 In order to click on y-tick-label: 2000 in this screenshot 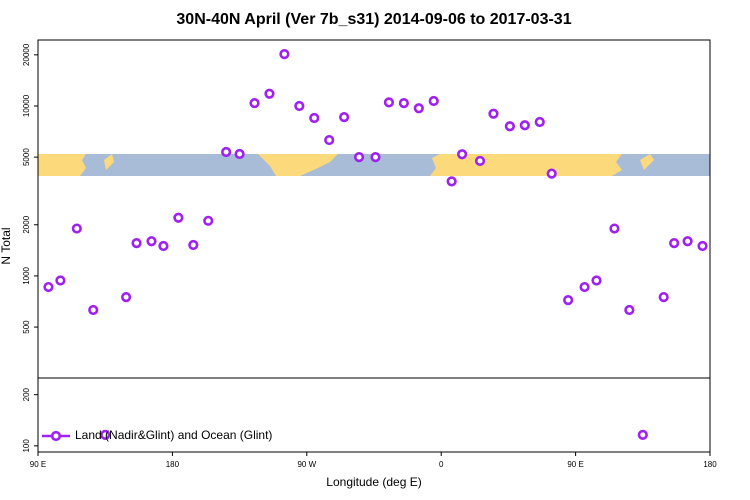, I will do `click(26, 224)`.